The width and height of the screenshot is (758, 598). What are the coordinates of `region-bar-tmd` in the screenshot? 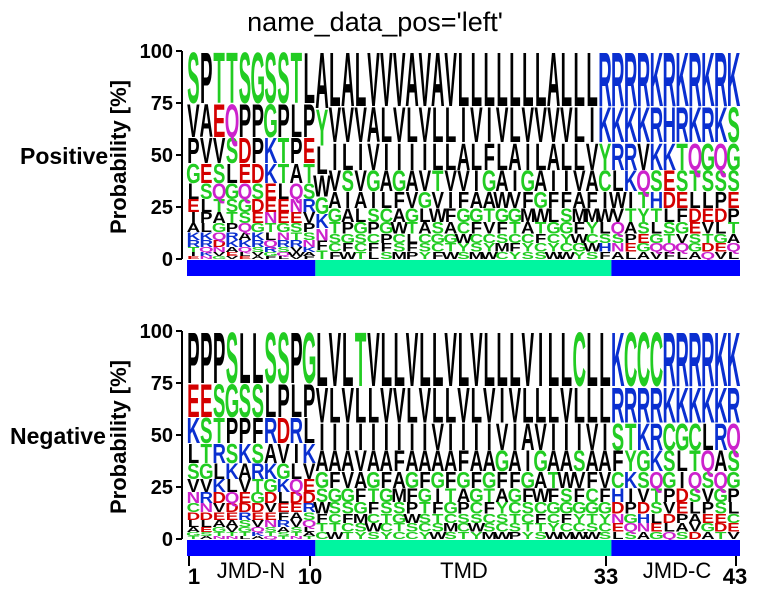 It's located at (463, 548).